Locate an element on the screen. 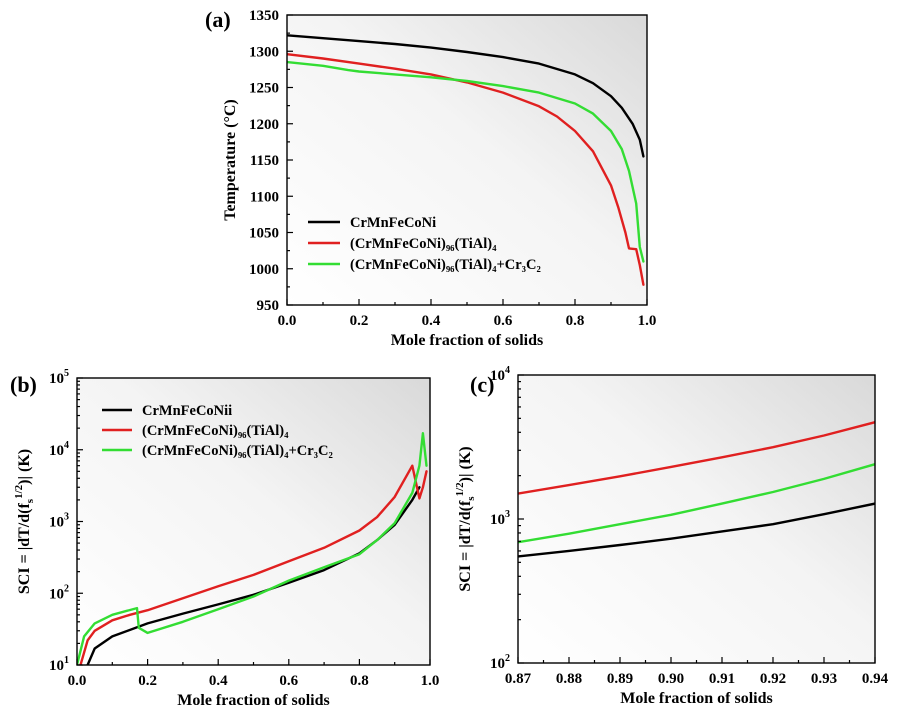 This screenshot has width=900, height=709. y-tick-label: 1150 is located at coordinates (264, 161).